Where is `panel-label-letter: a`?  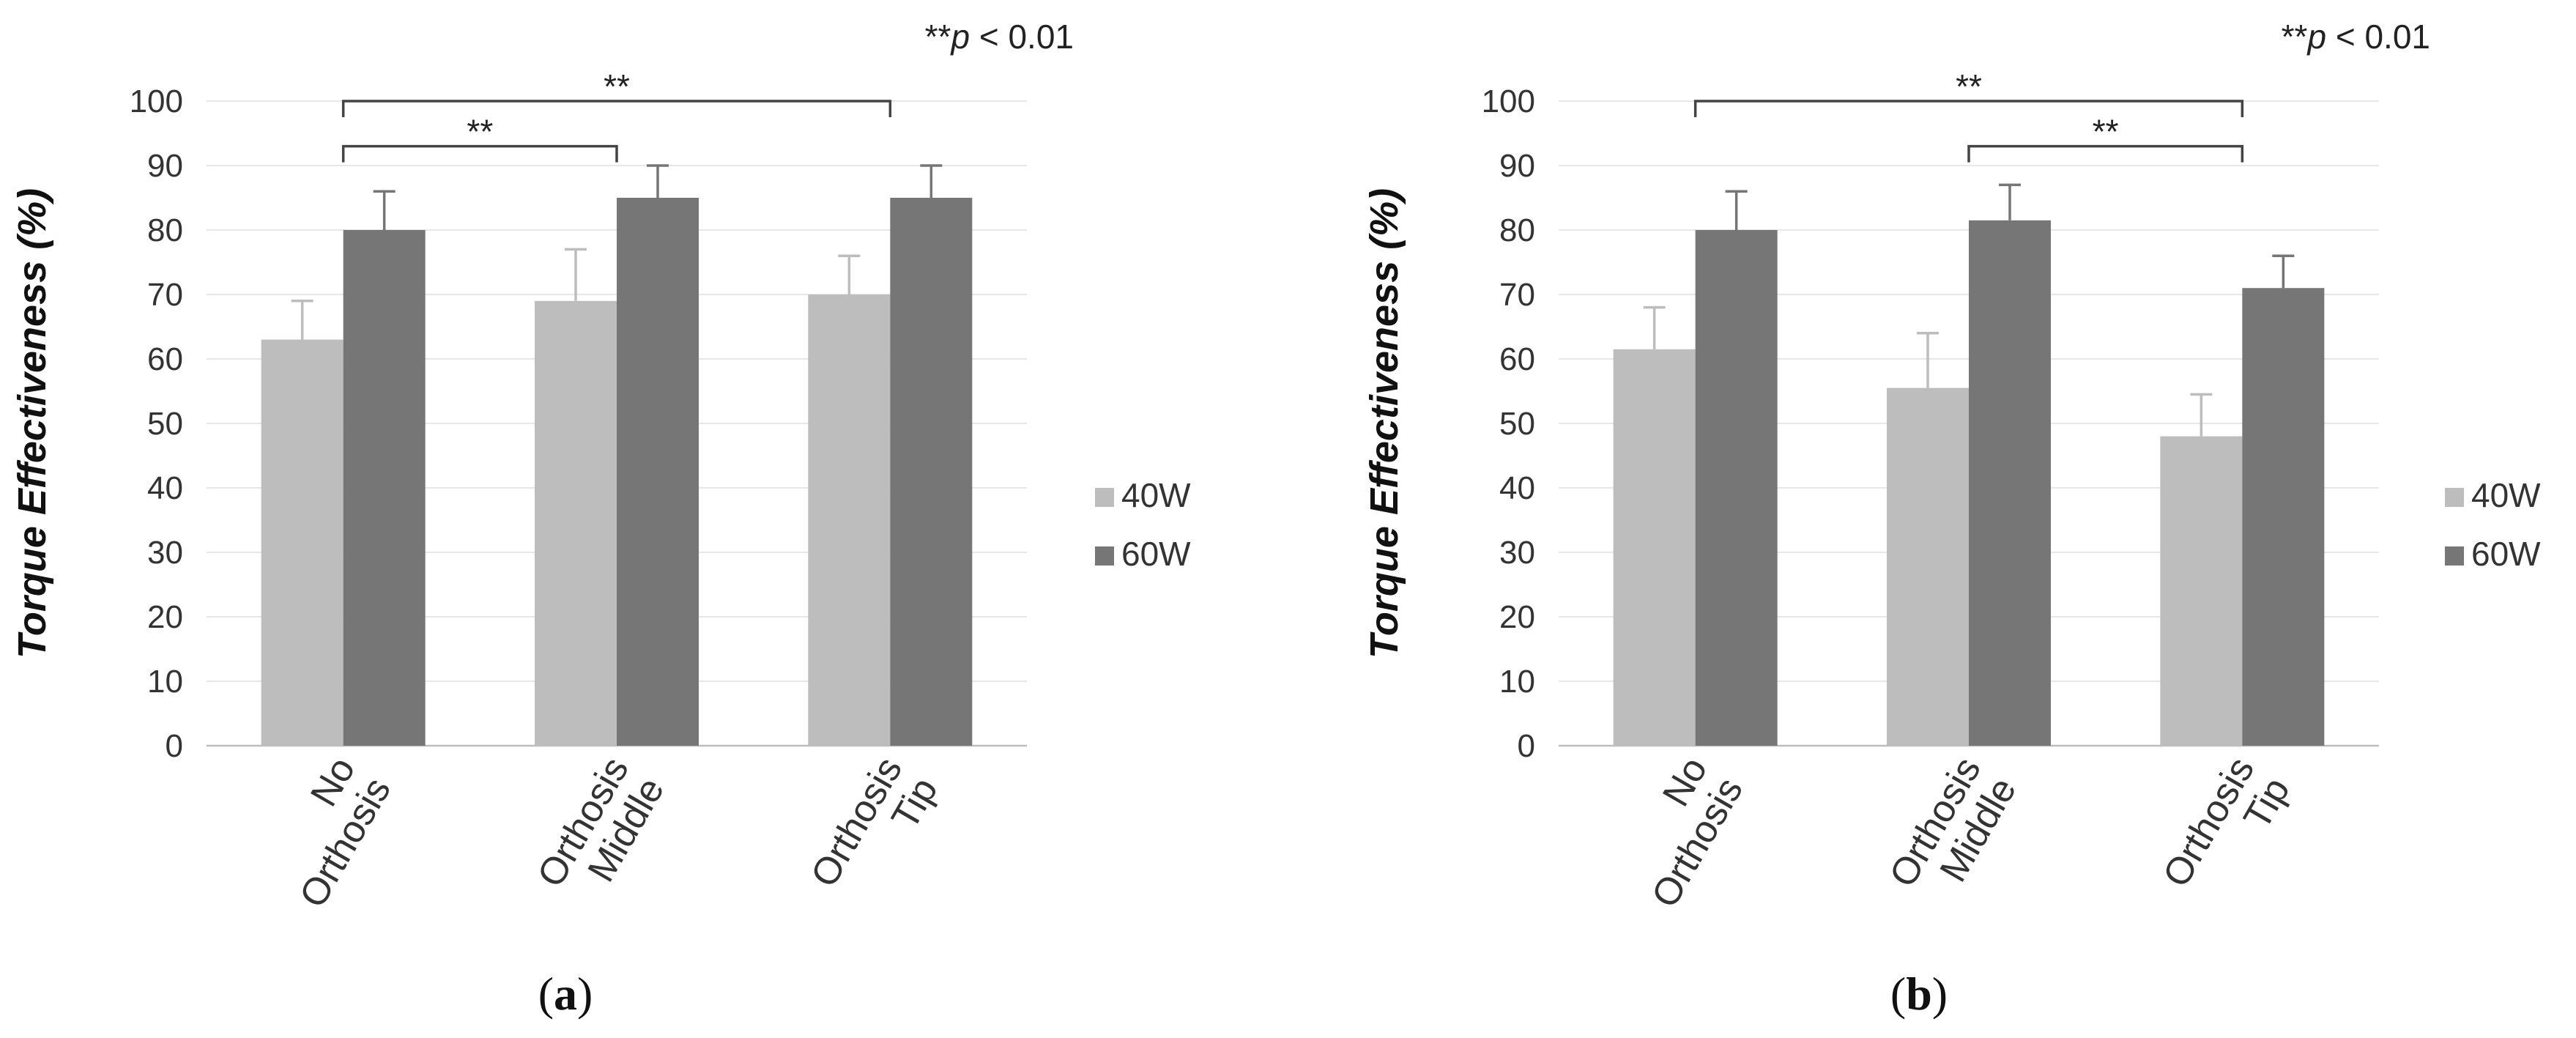
panel-label-letter: a is located at coordinates (565, 994).